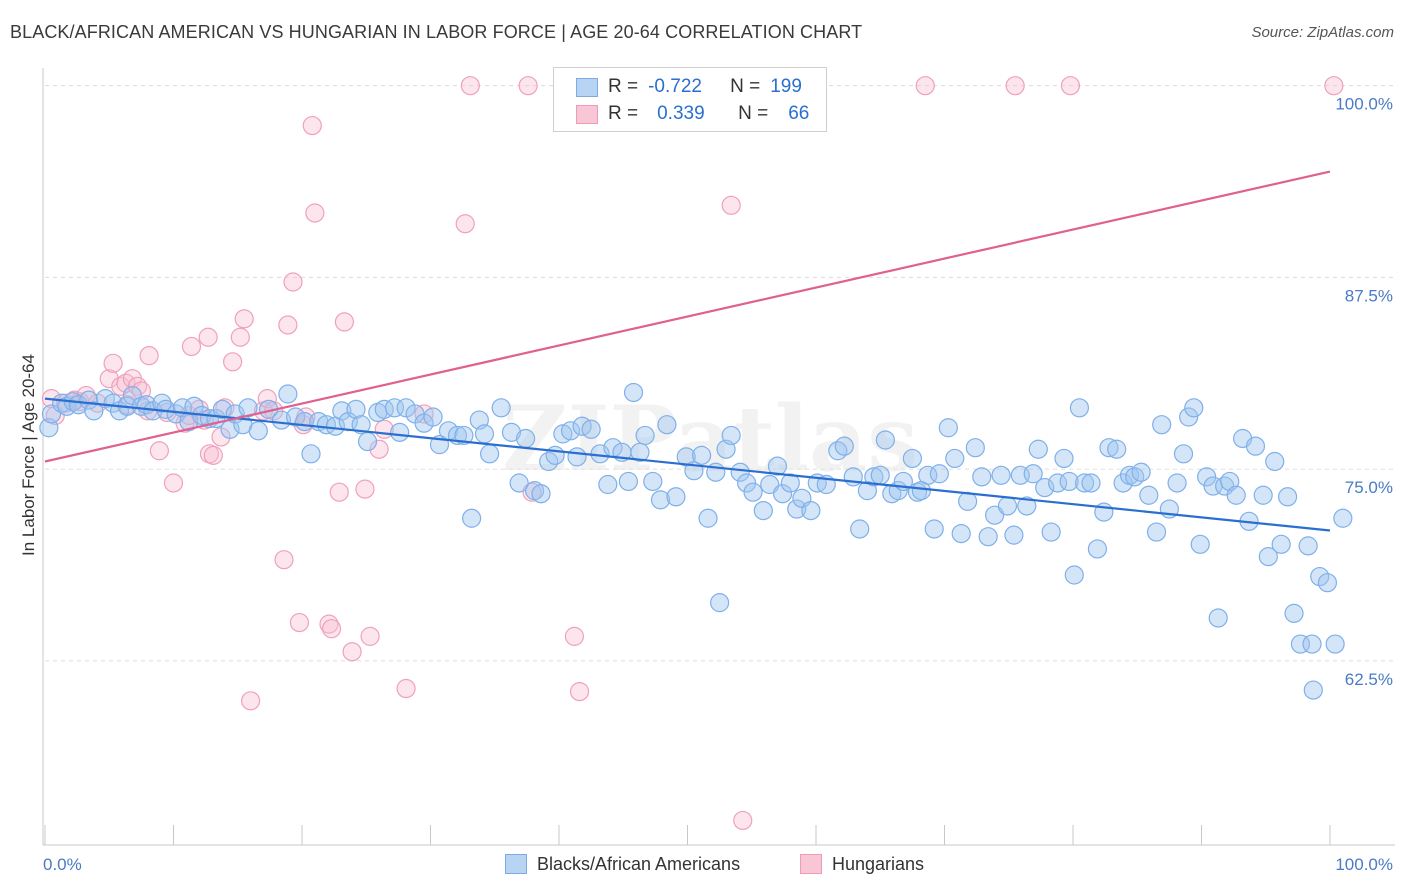 Image resolution: width=1406 pixels, height=892 pixels. What do you see at coordinates (811, 864) in the screenshot?
I see `series-swatch-pink` at bounding box center [811, 864].